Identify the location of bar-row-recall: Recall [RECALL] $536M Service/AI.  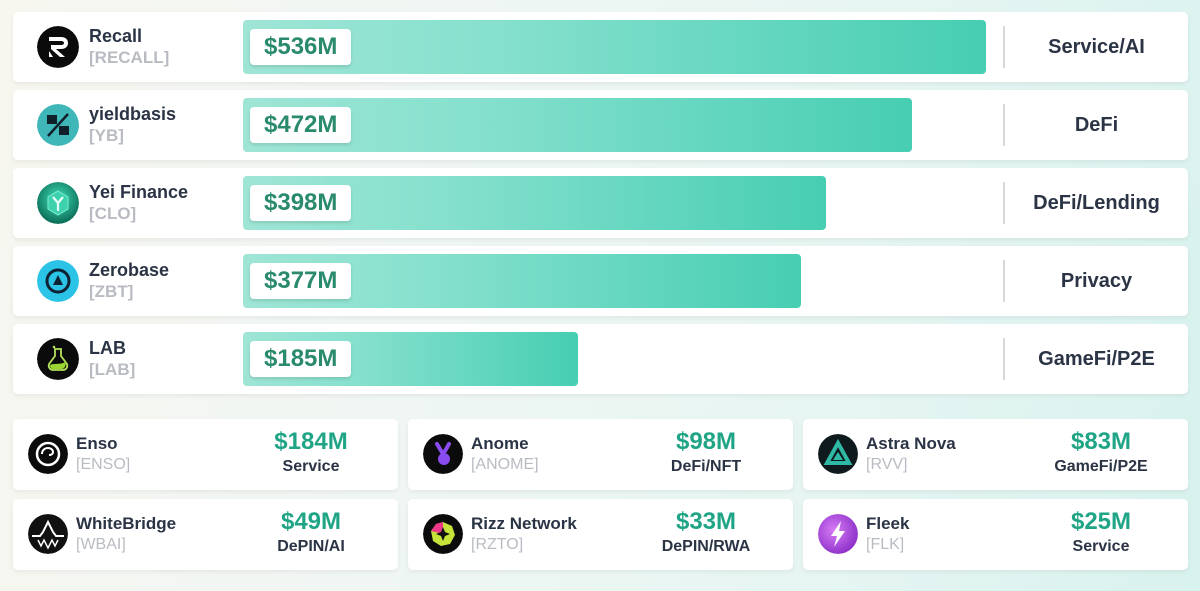
(600, 47).